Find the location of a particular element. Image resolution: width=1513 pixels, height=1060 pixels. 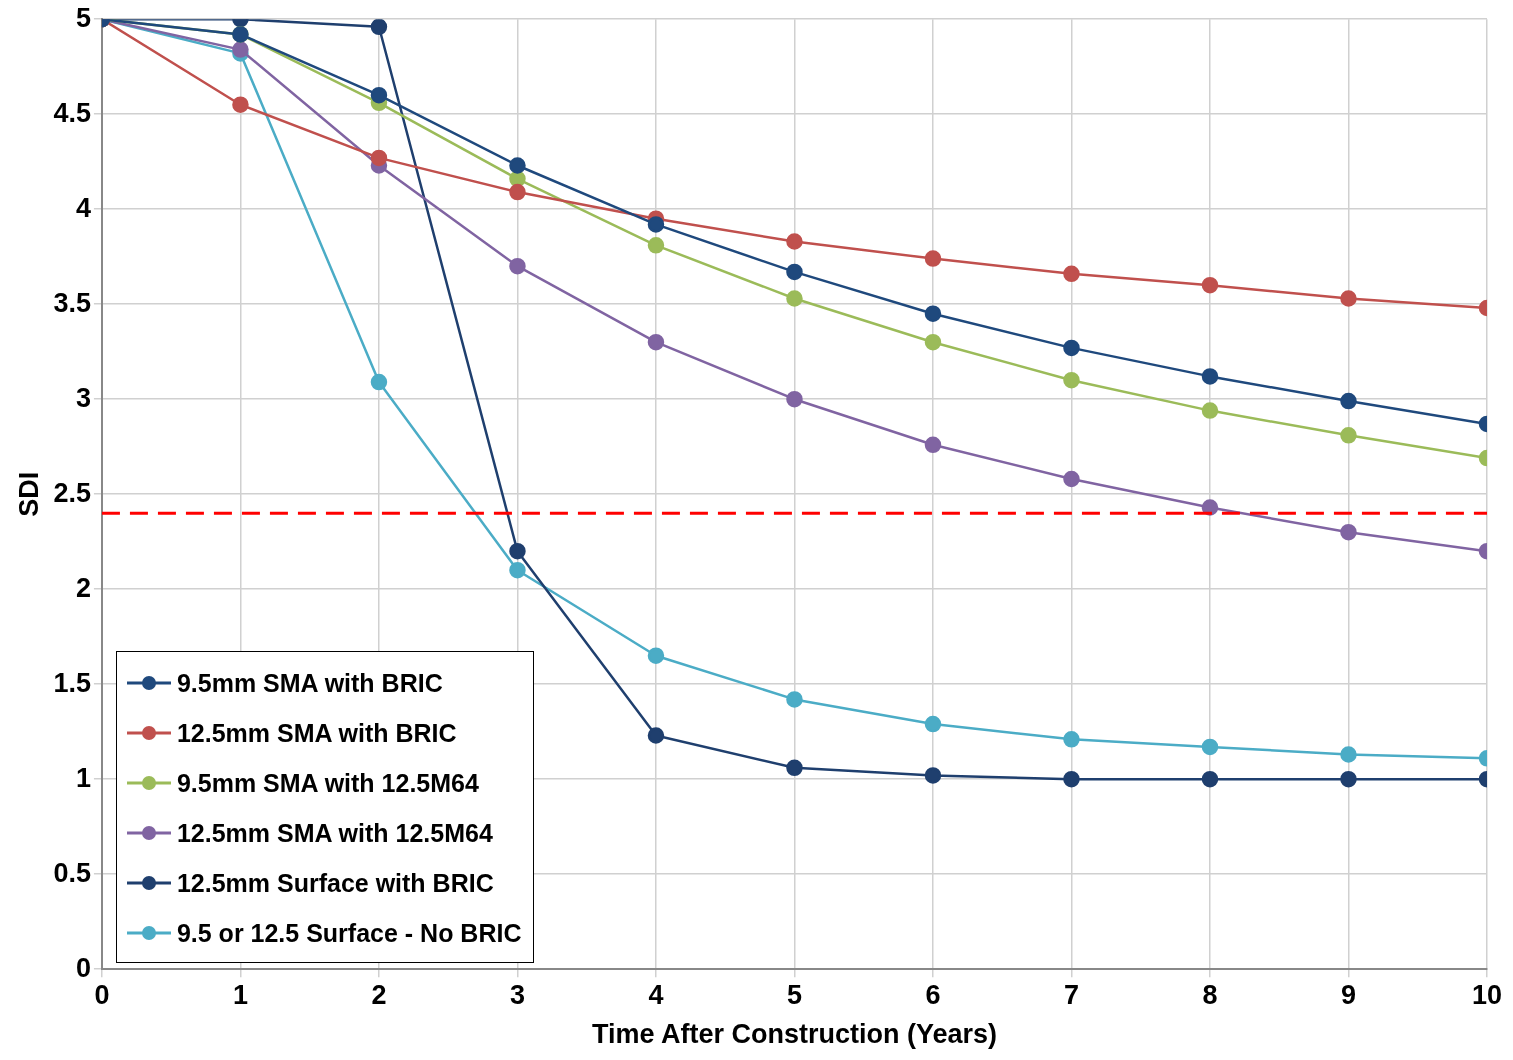

y-tick-label: 3.5 is located at coordinates (72, 302).